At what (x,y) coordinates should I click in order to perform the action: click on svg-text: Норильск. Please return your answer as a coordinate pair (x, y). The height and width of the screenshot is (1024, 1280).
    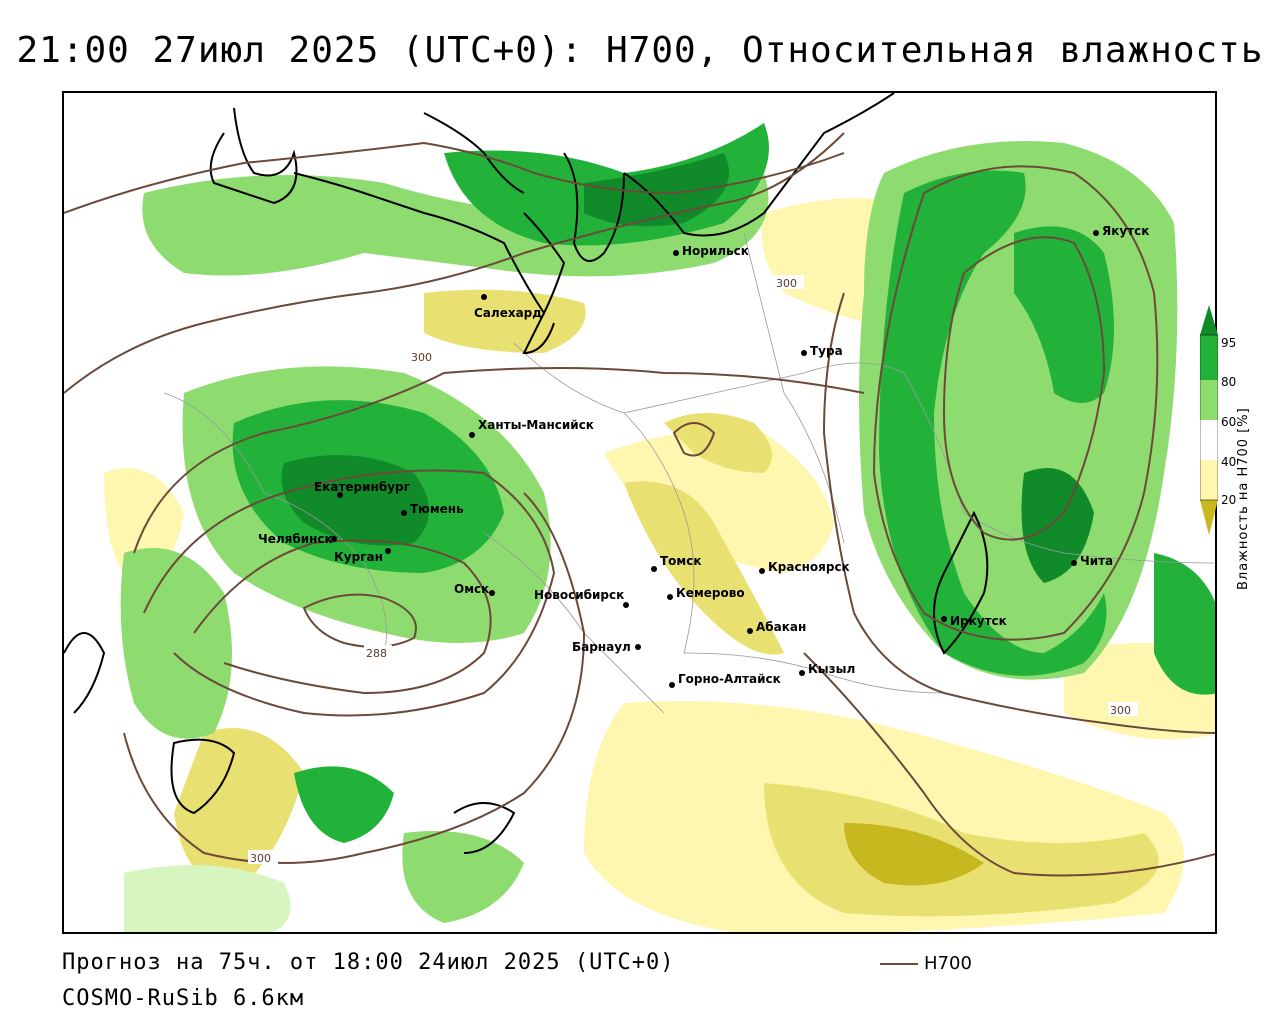
    Looking at the image, I should click on (715, 251).